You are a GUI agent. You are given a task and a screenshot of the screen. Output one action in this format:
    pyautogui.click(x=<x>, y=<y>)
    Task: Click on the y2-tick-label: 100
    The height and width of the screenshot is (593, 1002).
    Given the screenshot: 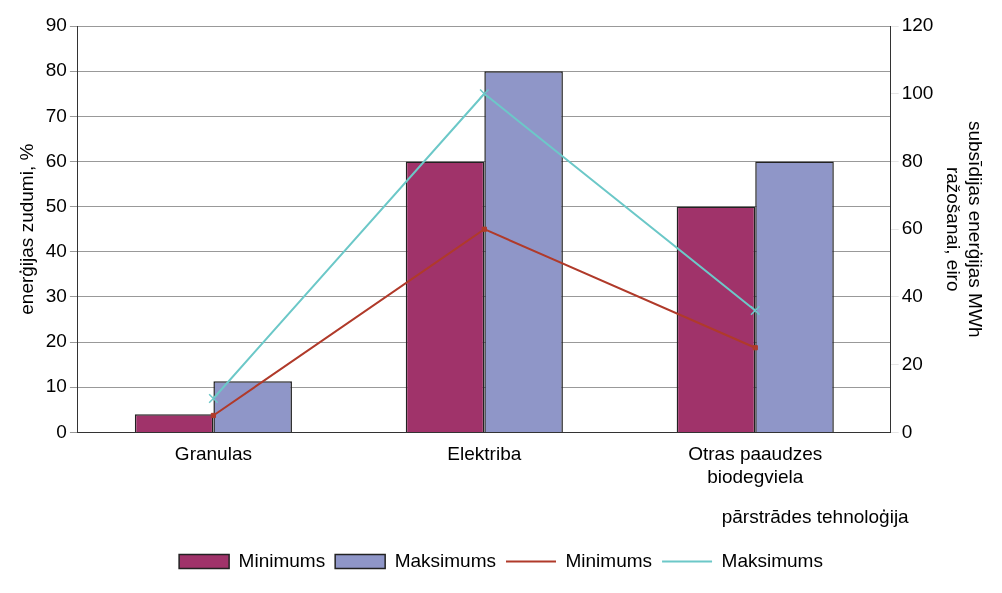 What is the action you would take?
    pyautogui.click(x=917, y=92)
    